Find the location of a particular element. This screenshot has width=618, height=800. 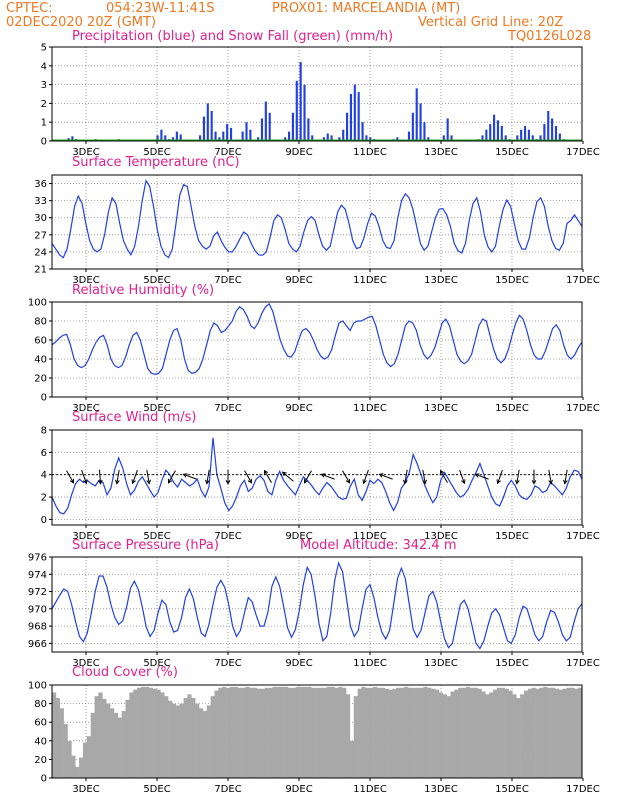

cloud-xtick-label: 7DEC is located at coordinates (227, 789).